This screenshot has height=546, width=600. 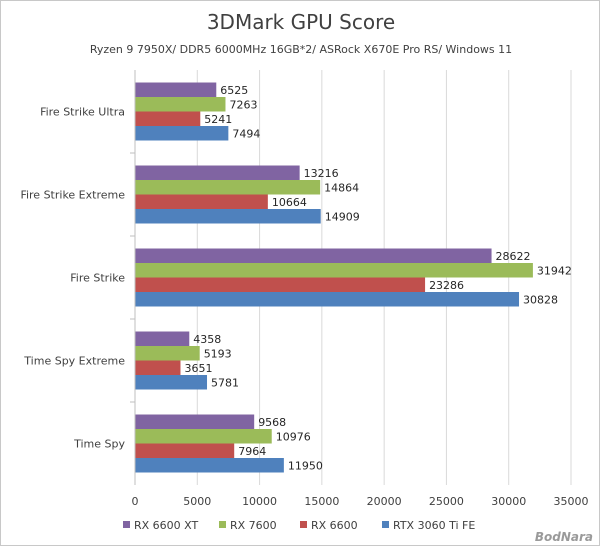 What do you see at coordinates (313, 255) in the screenshot?
I see `bar-fire-strike-rx-6600-xt` at bounding box center [313, 255].